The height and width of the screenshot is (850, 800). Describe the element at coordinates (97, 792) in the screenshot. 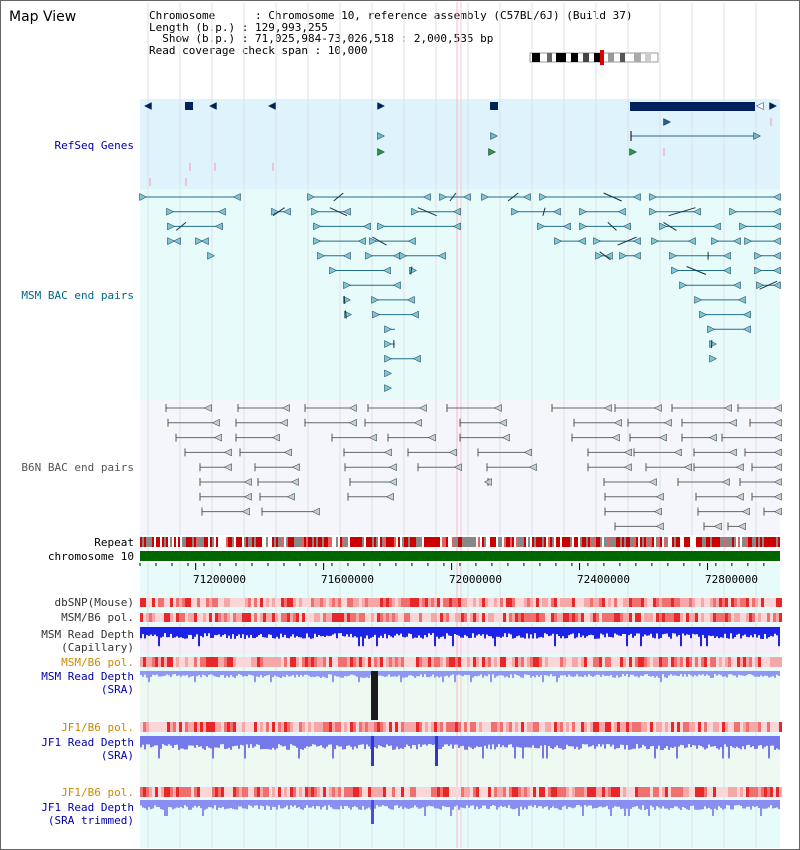

I see `track-label-jf1-b6-pol-2: JF1/B6 pol.` at that location.